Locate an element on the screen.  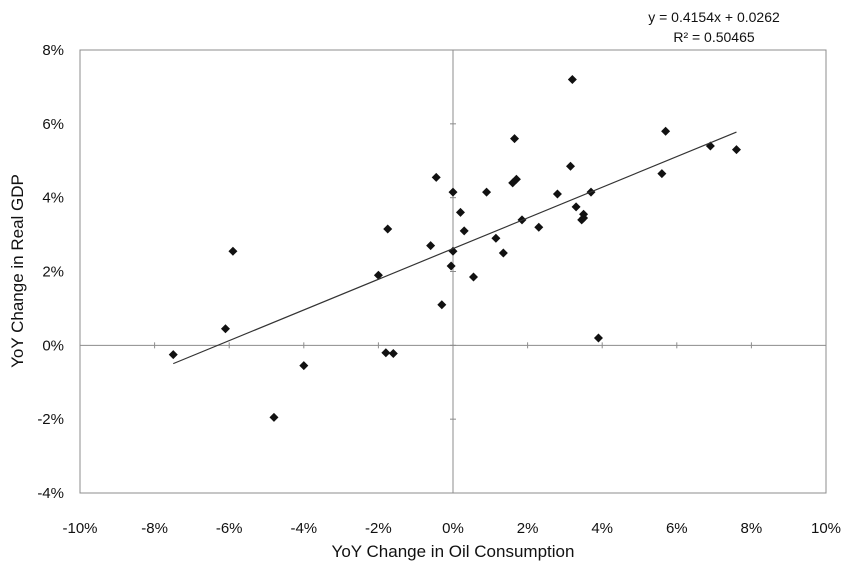
x-tick-label: -6% is located at coordinates (229, 528).